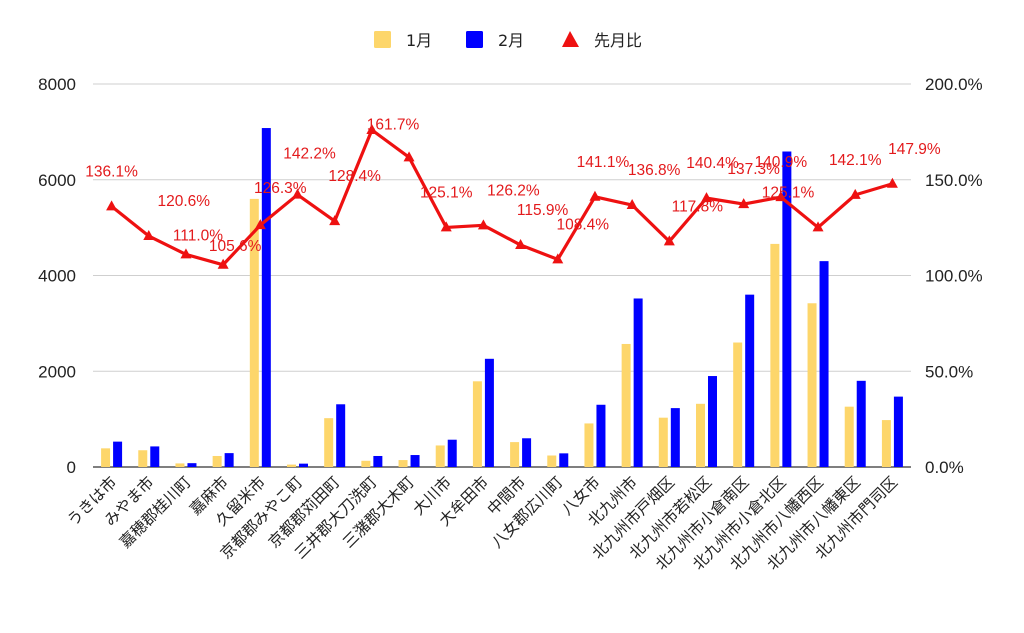 Image resolution: width=1024 pixels, height=633 pixels. I want to click on ratio-data-label: 111.0%, so click(198, 235).